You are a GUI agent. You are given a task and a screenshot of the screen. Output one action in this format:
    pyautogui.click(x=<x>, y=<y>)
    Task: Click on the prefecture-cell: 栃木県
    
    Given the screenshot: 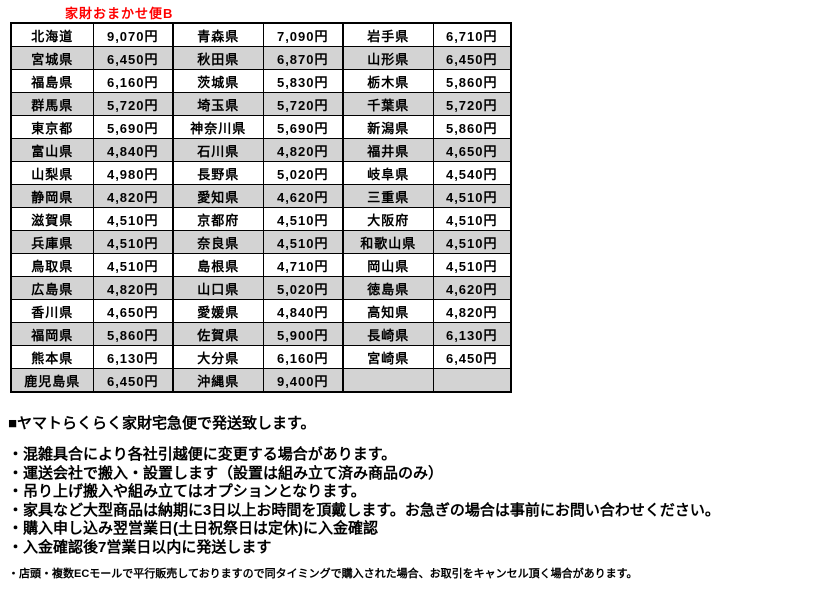 What is the action you would take?
    pyautogui.click(x=388, y=81)
    